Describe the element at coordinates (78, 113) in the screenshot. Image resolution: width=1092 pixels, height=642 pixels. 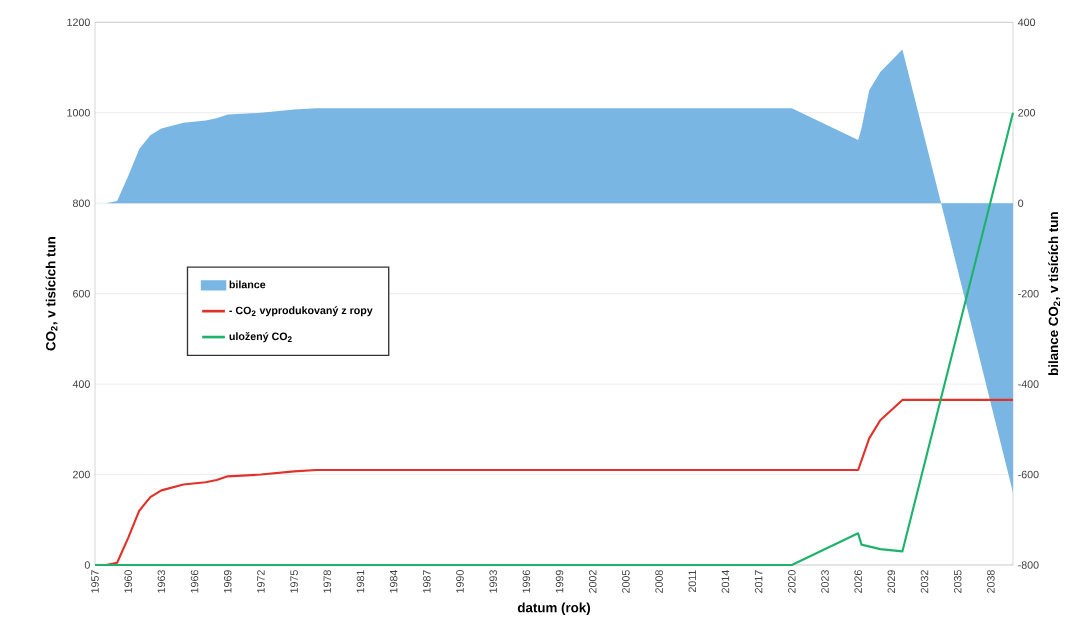
I see `y-tick-label: 1000` at that location.